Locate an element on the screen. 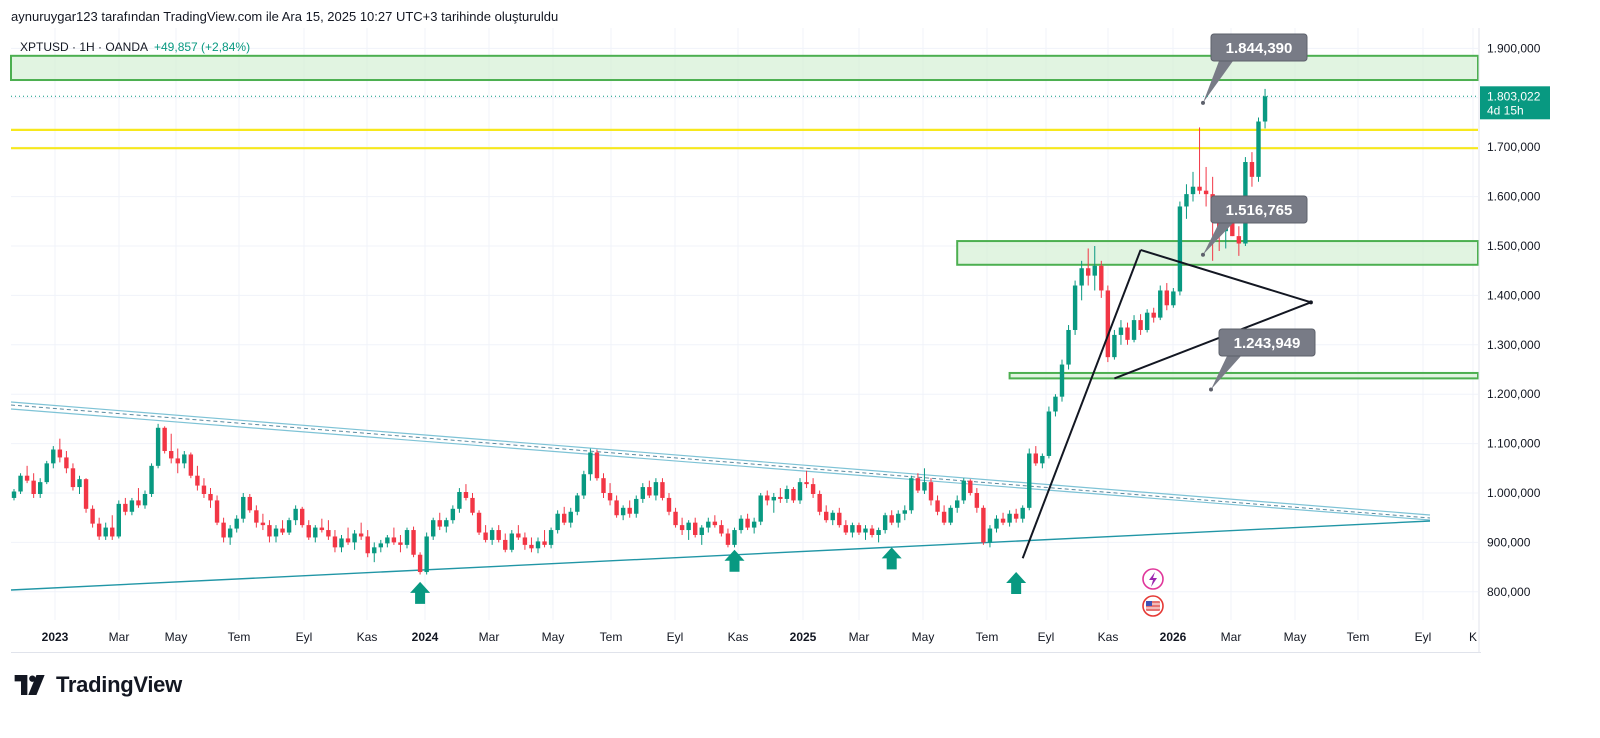  callout-pointer is located at coordinates (1218, 239).